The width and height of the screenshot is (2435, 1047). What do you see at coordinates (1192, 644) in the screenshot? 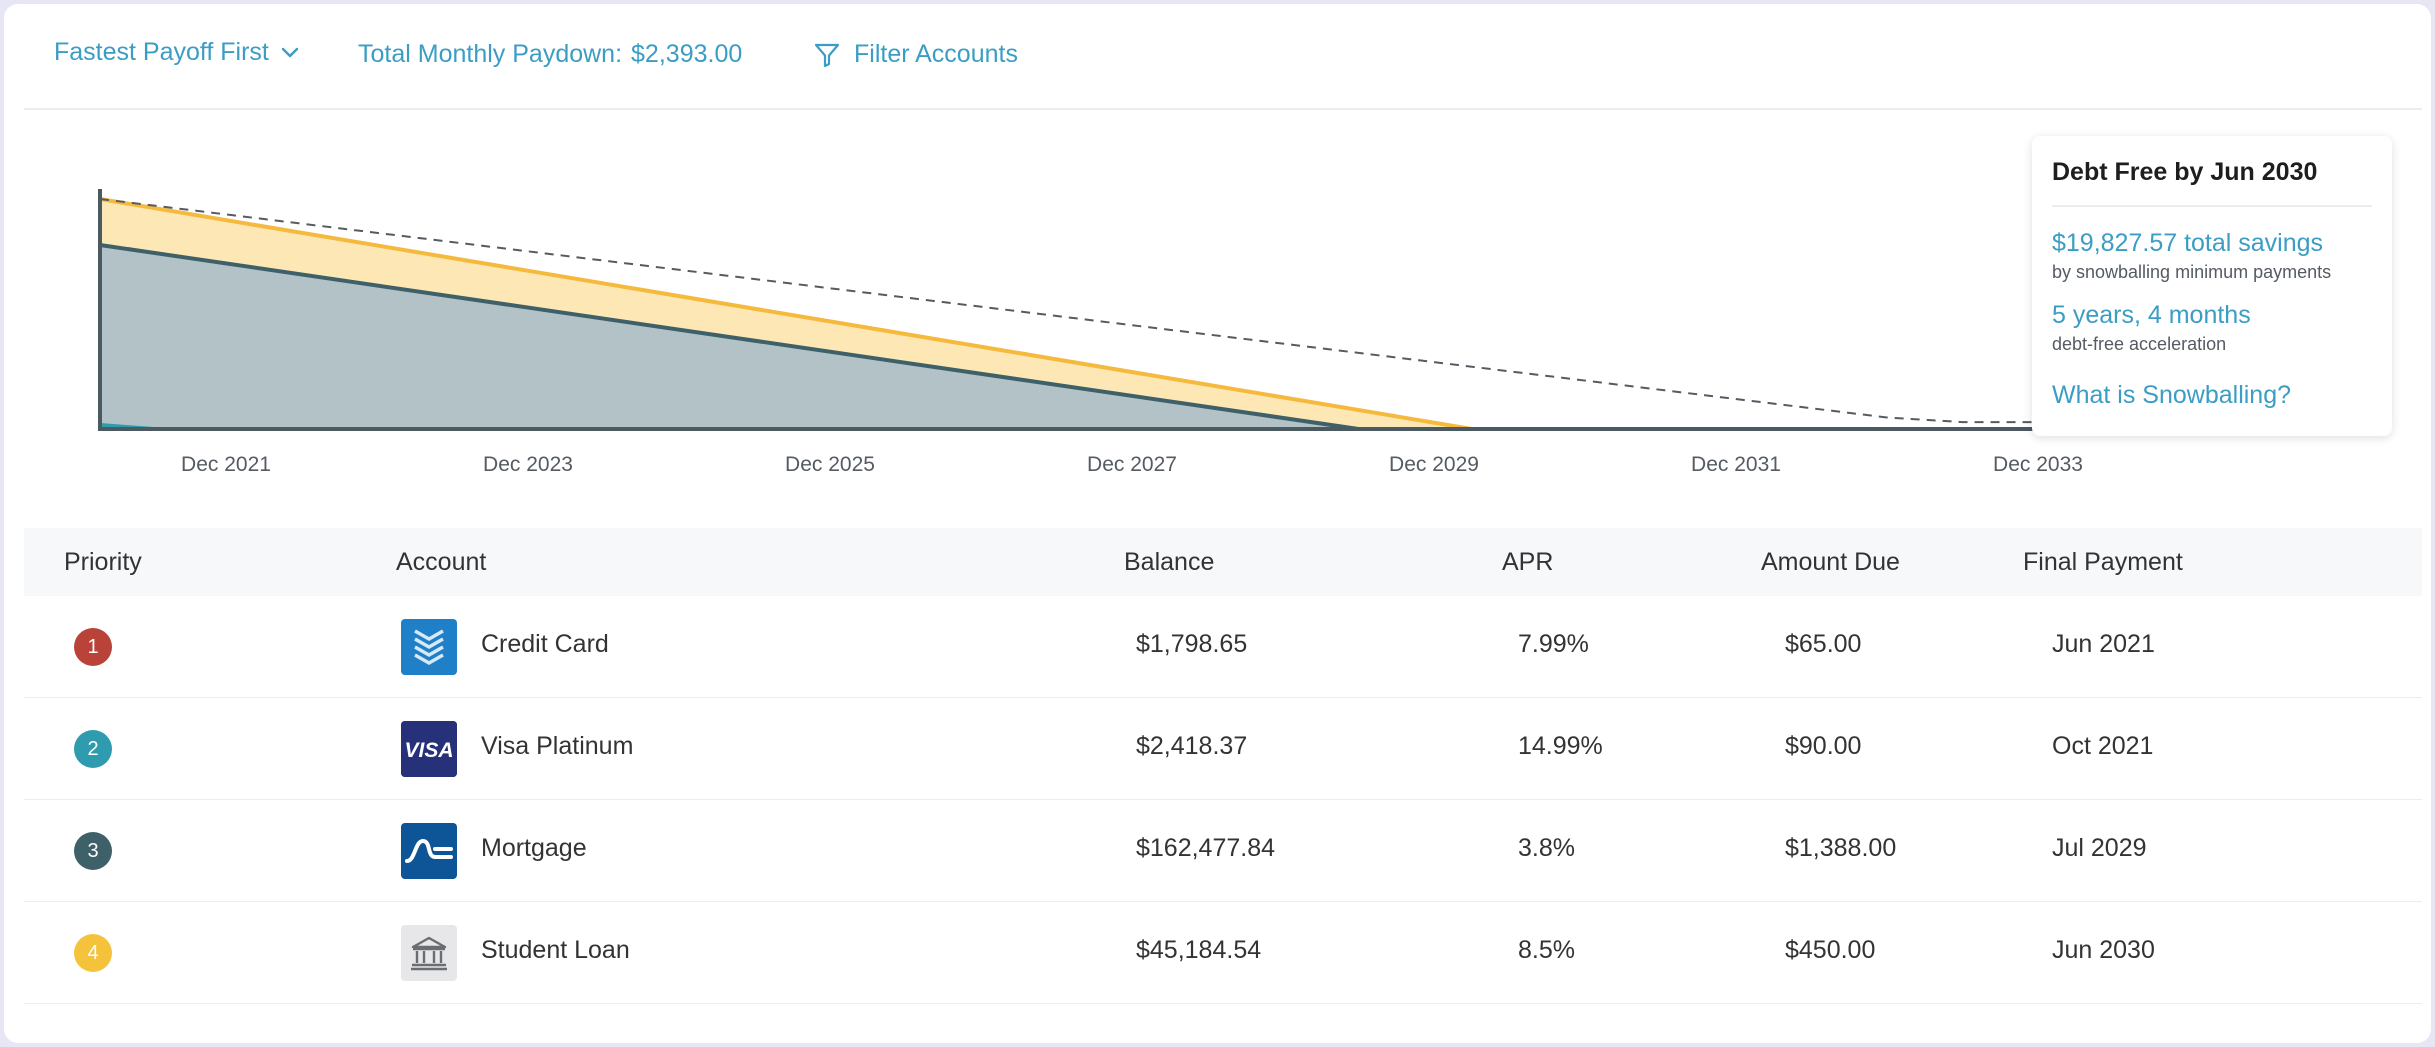
I see `balance-value: $1,798.65` at bounding box center [1192, 644].